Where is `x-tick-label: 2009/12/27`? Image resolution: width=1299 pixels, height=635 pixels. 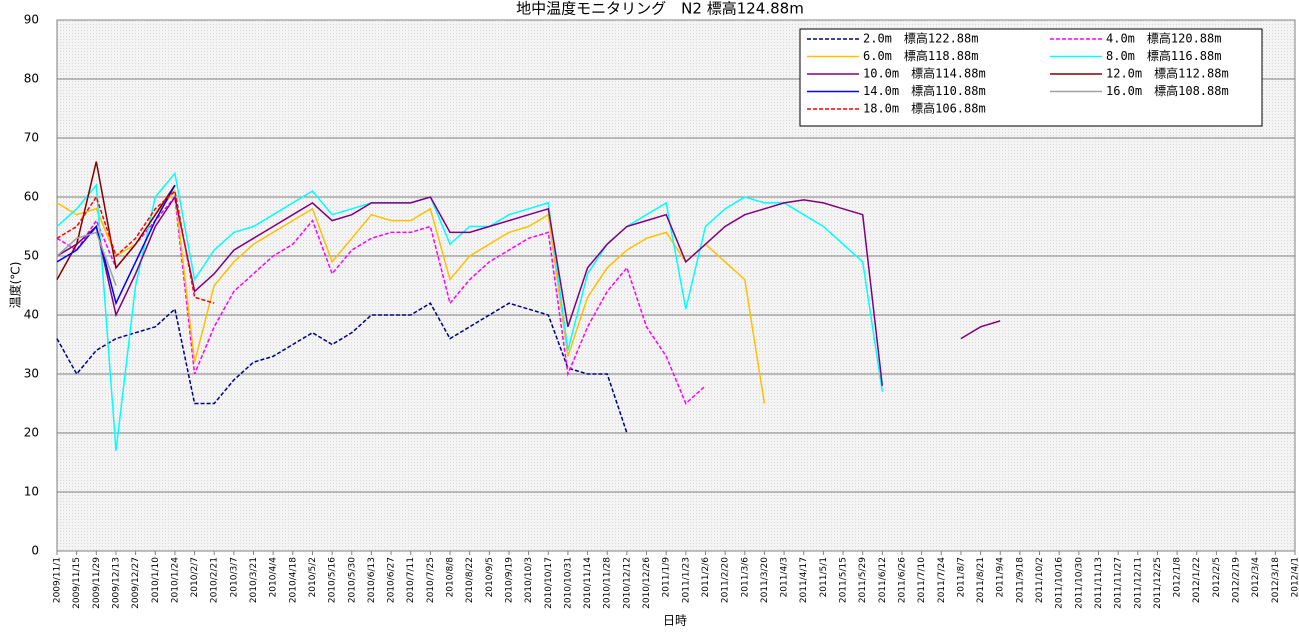 x-tick-label: 2009/12/27 is located at coordinates (136, 583).